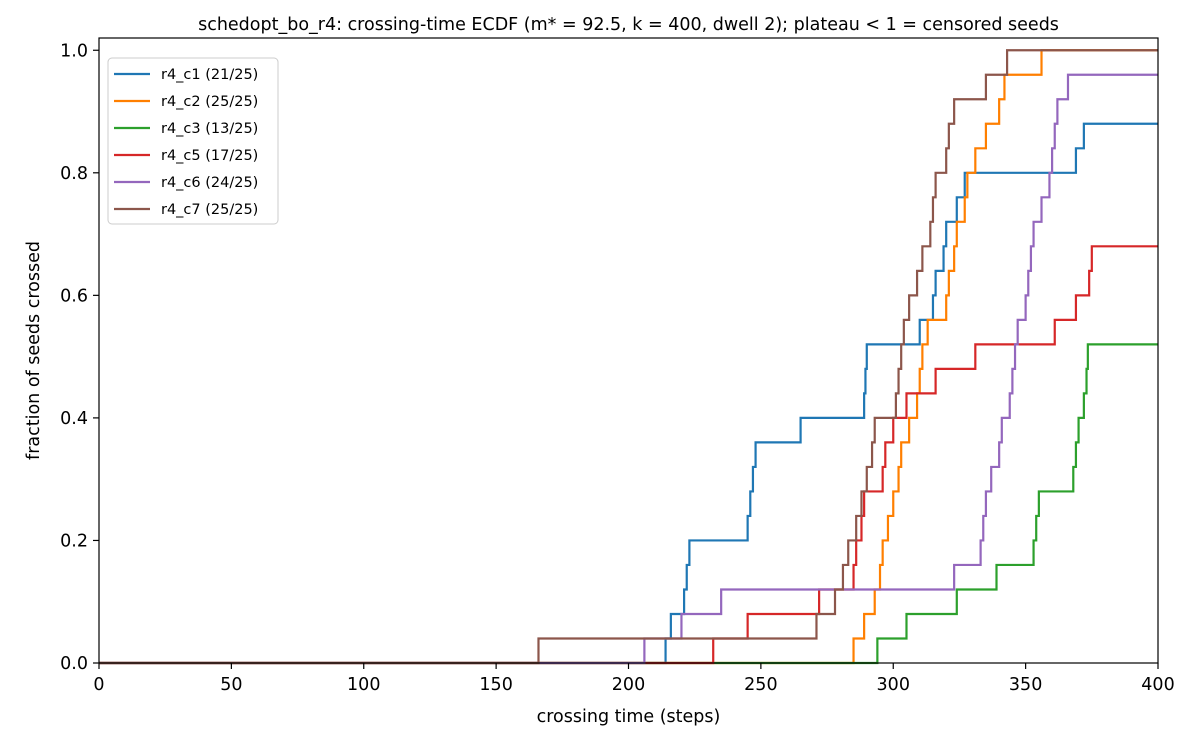 Image resolution: width=1200 pixels, height=750 pixels. I want to click on legend-label: r4_c6 (24/25), so click(209, 183).